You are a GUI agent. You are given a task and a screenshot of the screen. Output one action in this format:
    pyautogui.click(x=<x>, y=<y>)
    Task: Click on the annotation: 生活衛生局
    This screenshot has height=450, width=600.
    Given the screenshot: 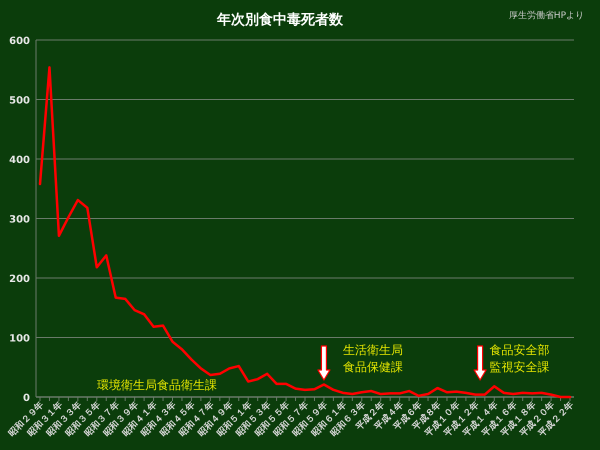 What is the action you would take?
    pyautogui.click(x=372, y=350)
    